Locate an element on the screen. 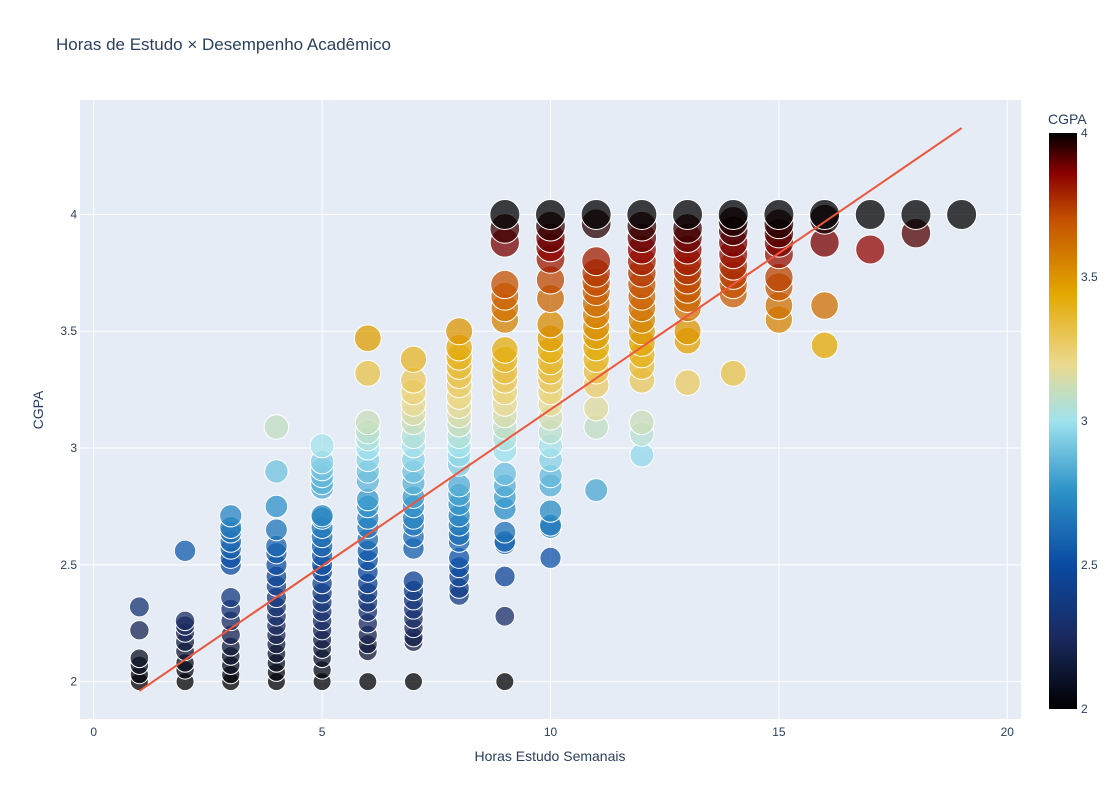 This screenshot has width=1118, height=805. y-tick-label: 3 is located at coordinates (73, 448).